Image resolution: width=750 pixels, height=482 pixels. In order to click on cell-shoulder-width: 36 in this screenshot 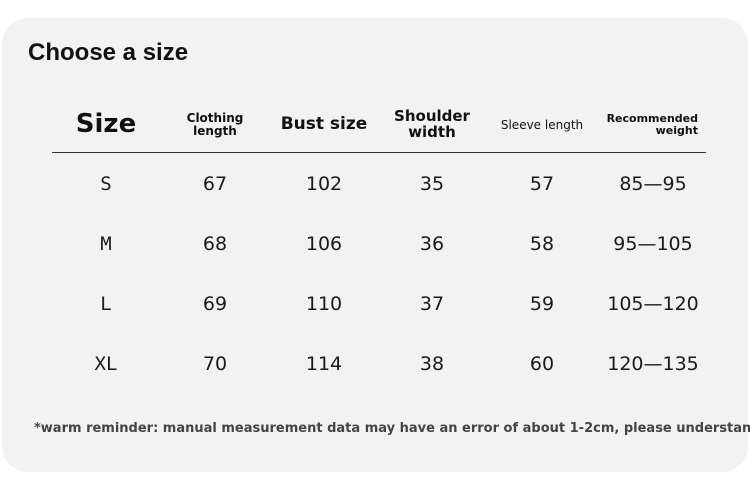, I will do `click(432, 244)`.